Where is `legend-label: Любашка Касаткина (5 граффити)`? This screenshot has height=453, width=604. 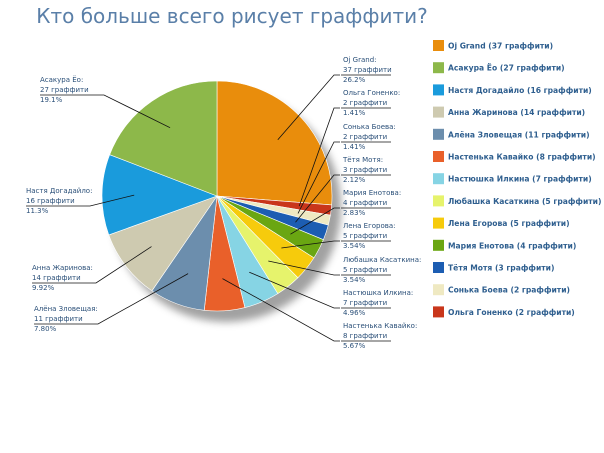 legend-label: Любашка Касаткина (5 граффити) is located at coordinates (524, 201).